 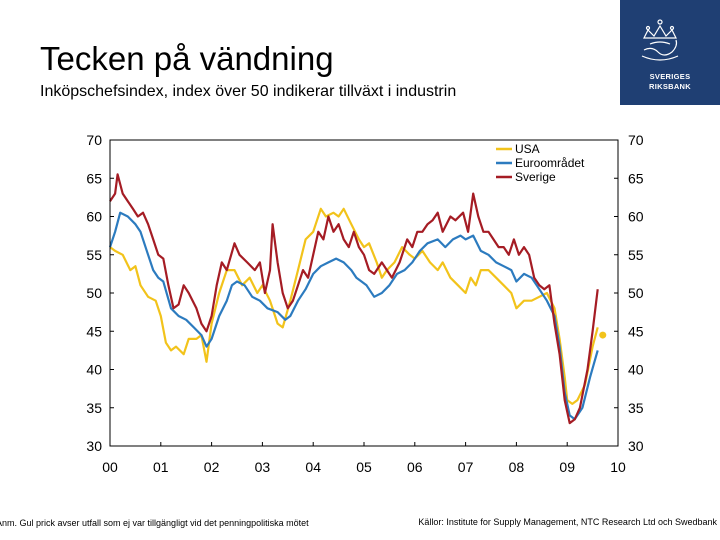 I want to click on legend-label-usa: USA, so click(x=527, y=149).